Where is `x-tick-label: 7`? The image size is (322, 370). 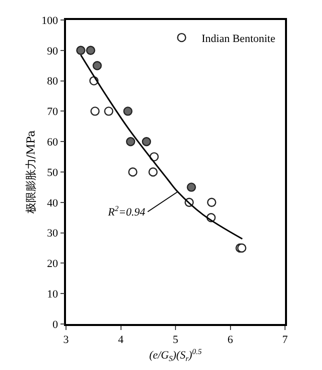
x-tick-label: 7 is located at coordinates (285, 340).